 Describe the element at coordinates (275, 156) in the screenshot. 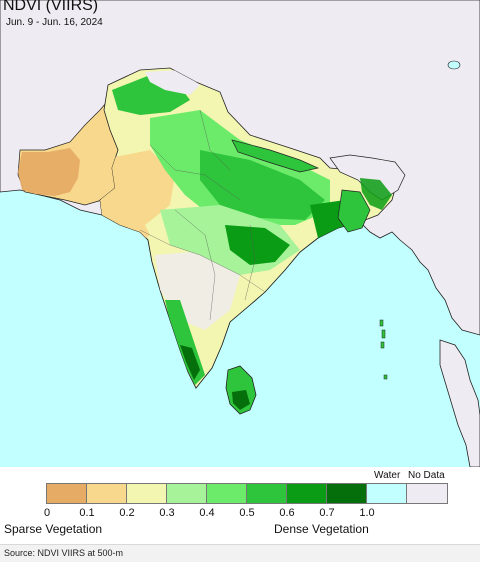

I see `region-nepal` at that location.